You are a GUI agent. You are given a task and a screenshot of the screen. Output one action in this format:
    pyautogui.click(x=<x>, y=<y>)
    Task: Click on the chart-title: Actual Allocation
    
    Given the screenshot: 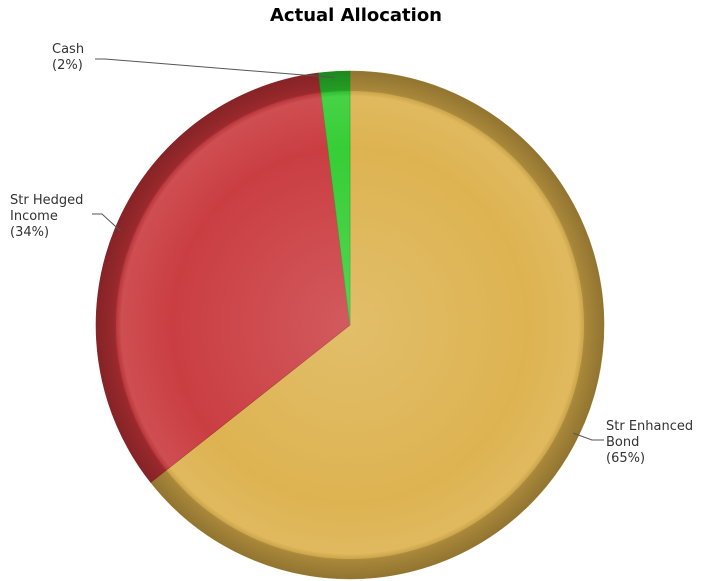 What is the action you would take?
    pyautogui.click(x=355, y=15)
    